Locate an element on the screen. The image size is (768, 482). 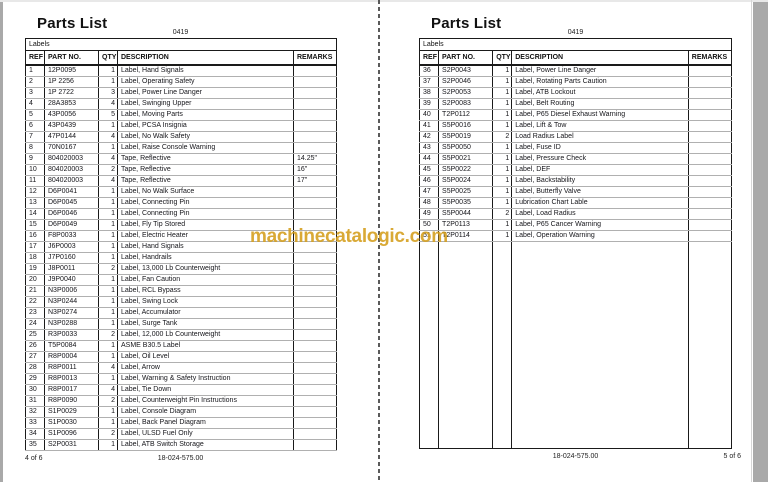
cell-part-no: R8P0090 is located at coordinates (71, 401).